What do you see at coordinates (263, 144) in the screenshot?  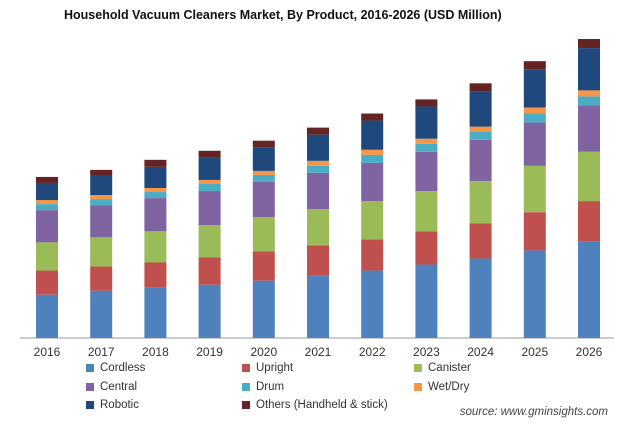 I see `bar-segment-others-handheld-stick-2020` at bounding box center [263, 144].